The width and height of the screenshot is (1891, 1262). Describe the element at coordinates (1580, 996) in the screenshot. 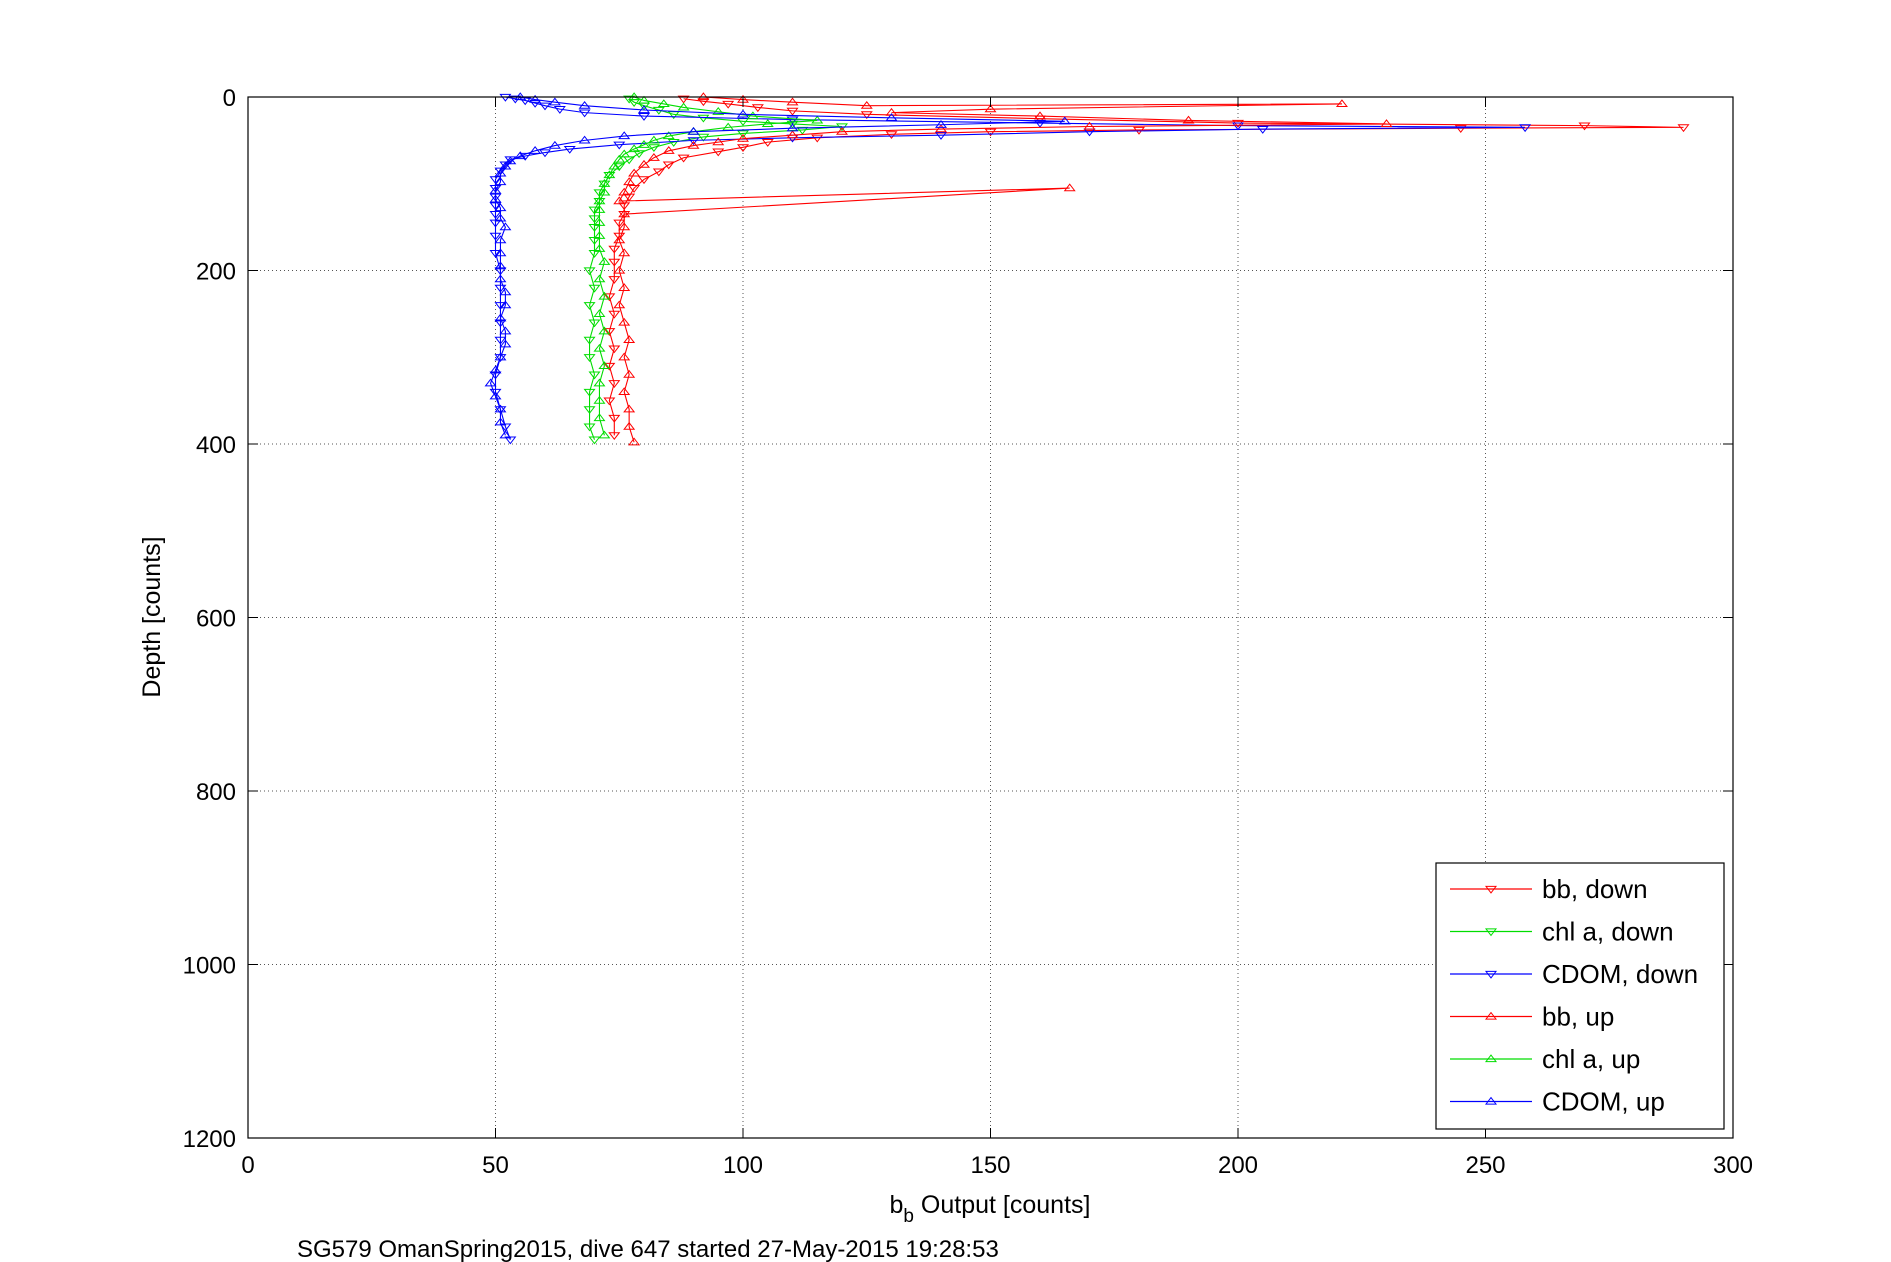

I see `legend-box` at that location.